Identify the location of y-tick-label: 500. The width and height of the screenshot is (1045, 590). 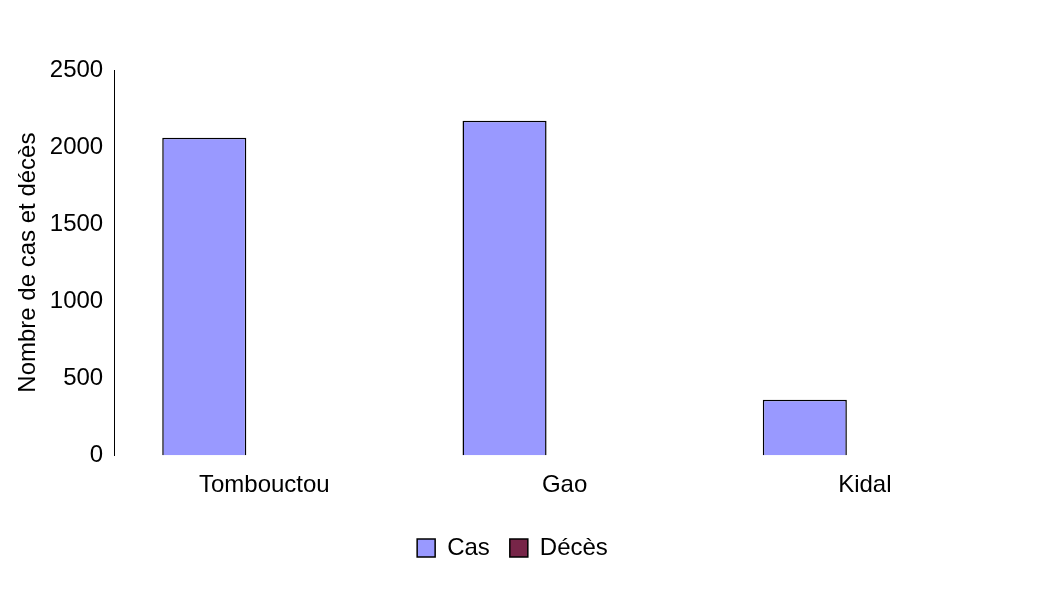
(83, 376).